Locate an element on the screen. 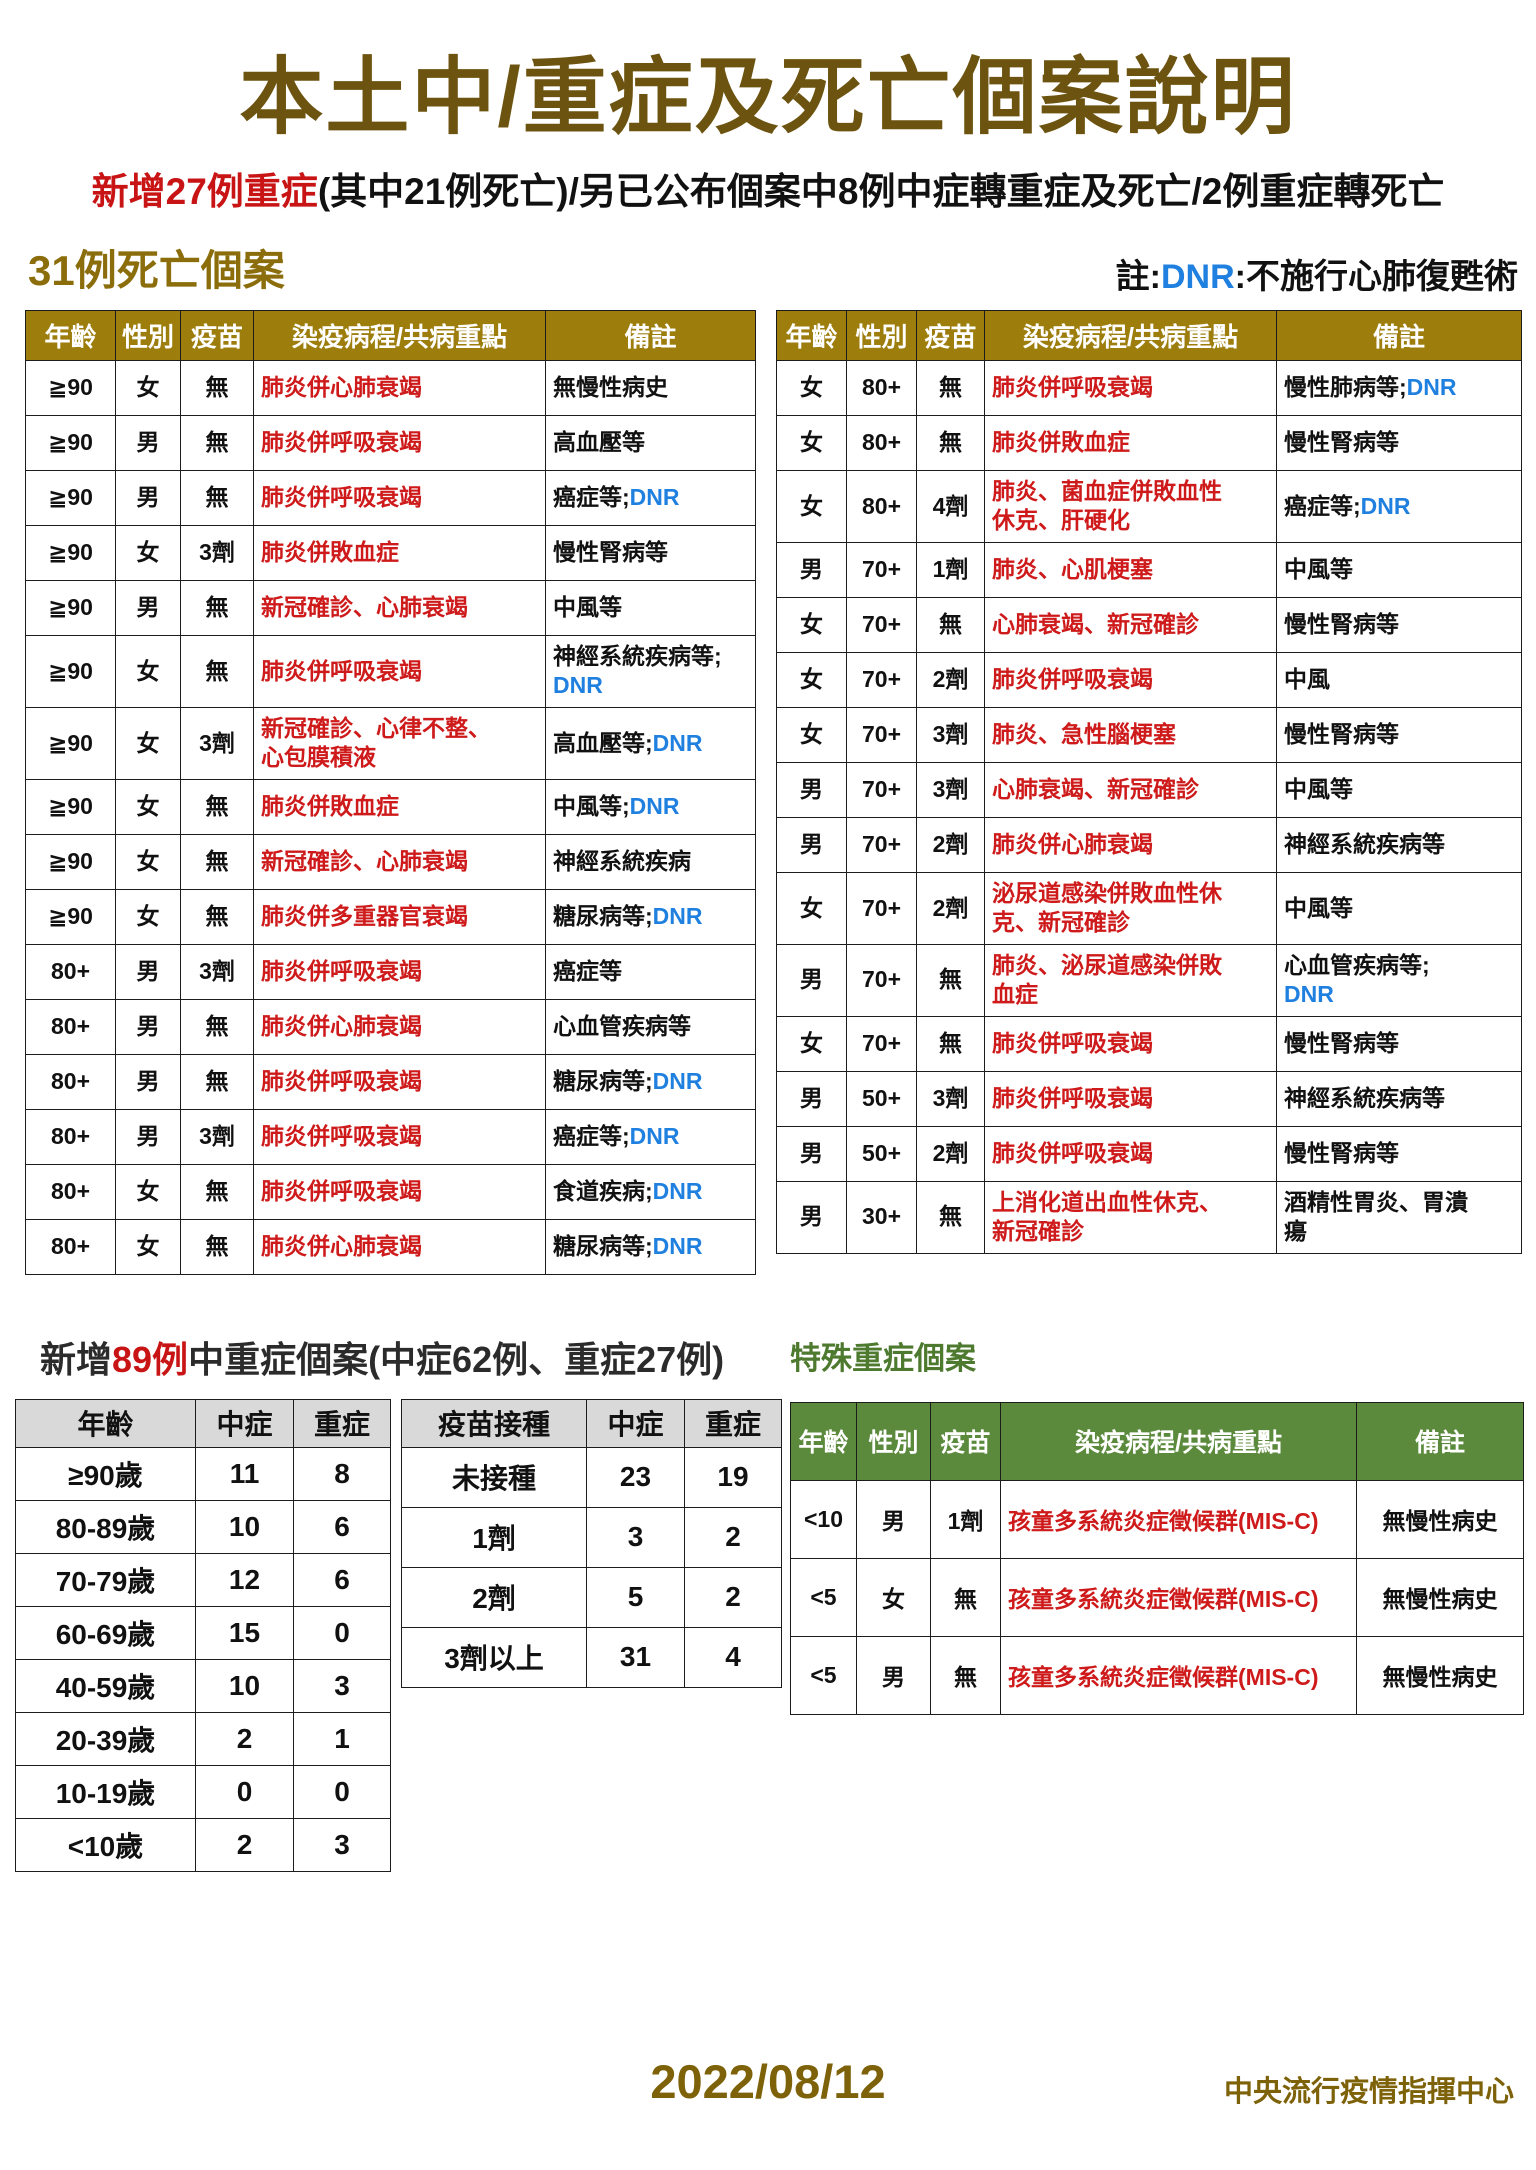  table-row: 男 70+ 3劑 心肺衰竭、新冠確診 中風等 is located at coordinates (1149, 789).